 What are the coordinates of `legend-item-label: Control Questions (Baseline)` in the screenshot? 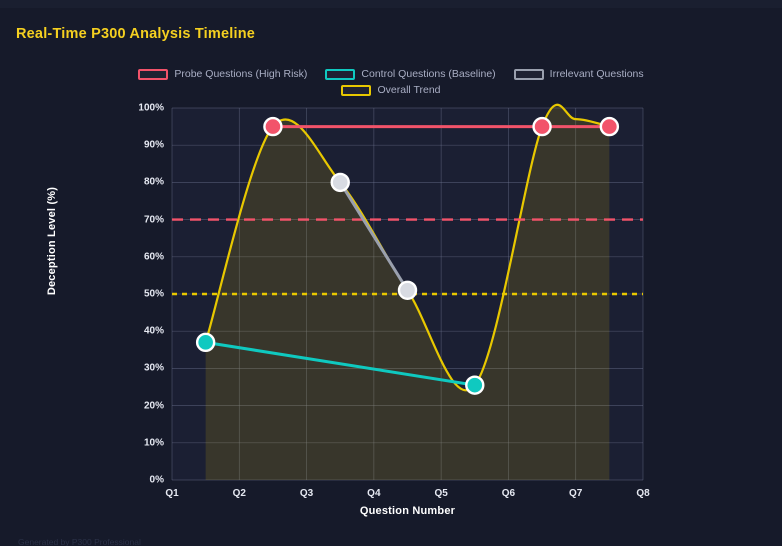 It's located at (428, 74).